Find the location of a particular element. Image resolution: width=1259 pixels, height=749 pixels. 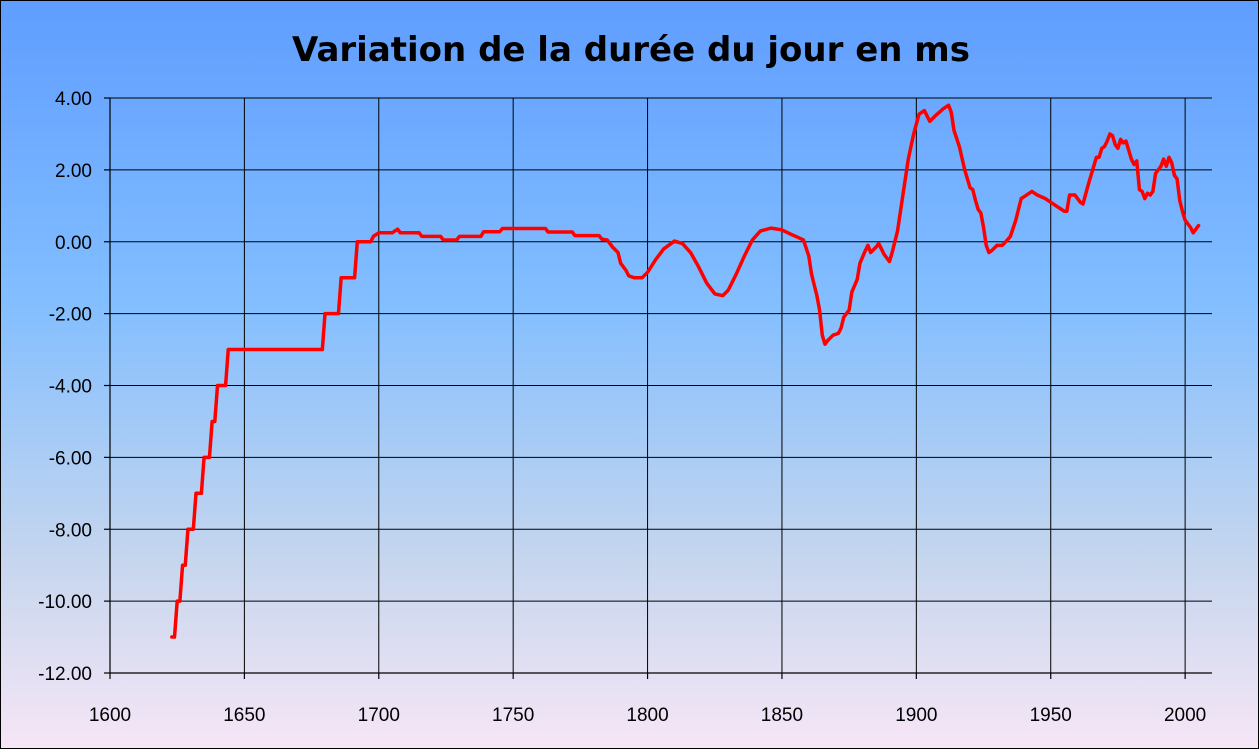

y-tick-label: -10.00 is located at coordinates (65, 602).